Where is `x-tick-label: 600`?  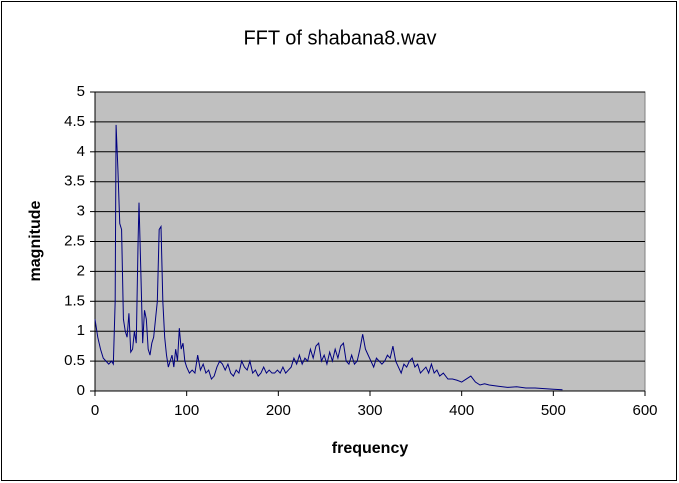 x-tick-label: 600 is located at coordinates (644, 410).